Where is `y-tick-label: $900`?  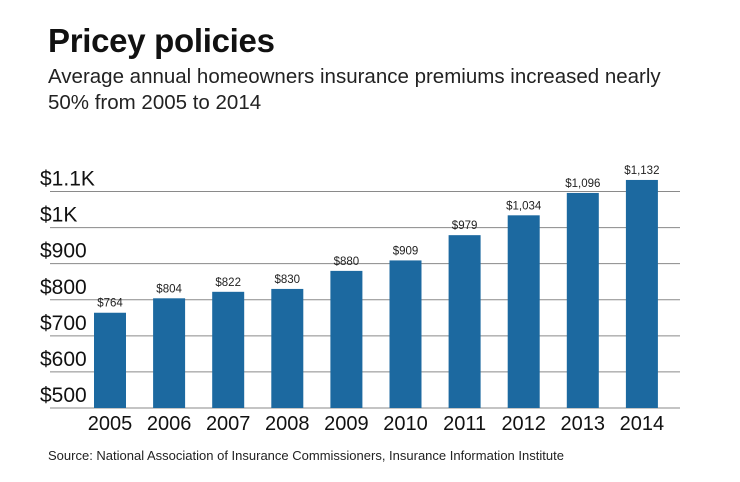
y-tick-label: $900 is located at coordinates (63, 251).